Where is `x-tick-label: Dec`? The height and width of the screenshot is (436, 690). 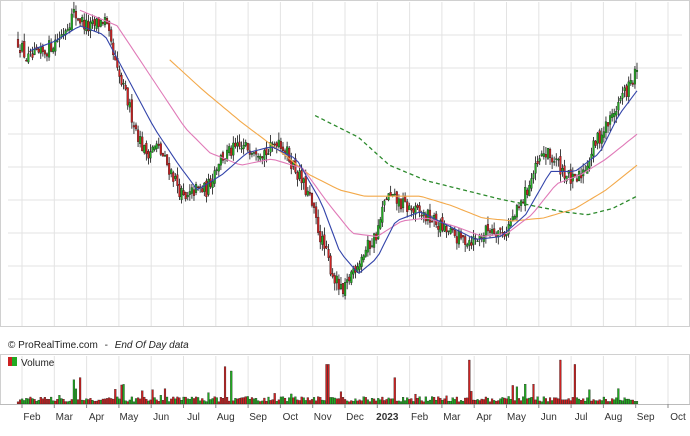
x-tick-label: Dec is located at coordinates (355, 417).